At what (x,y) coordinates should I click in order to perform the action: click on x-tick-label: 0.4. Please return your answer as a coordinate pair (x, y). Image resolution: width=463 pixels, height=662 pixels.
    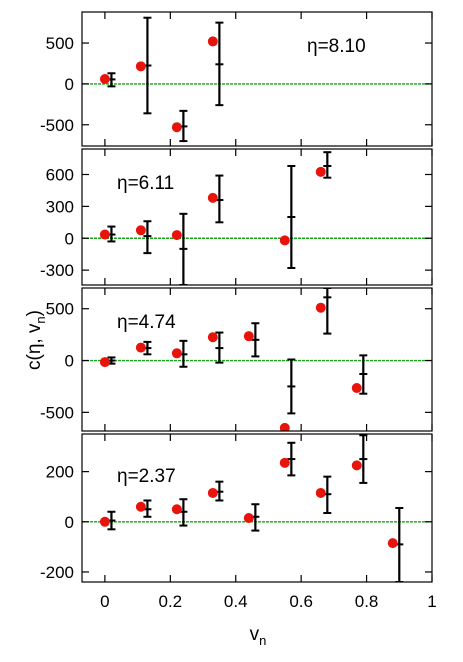
    Looking at the image, I should click on (236, 601).